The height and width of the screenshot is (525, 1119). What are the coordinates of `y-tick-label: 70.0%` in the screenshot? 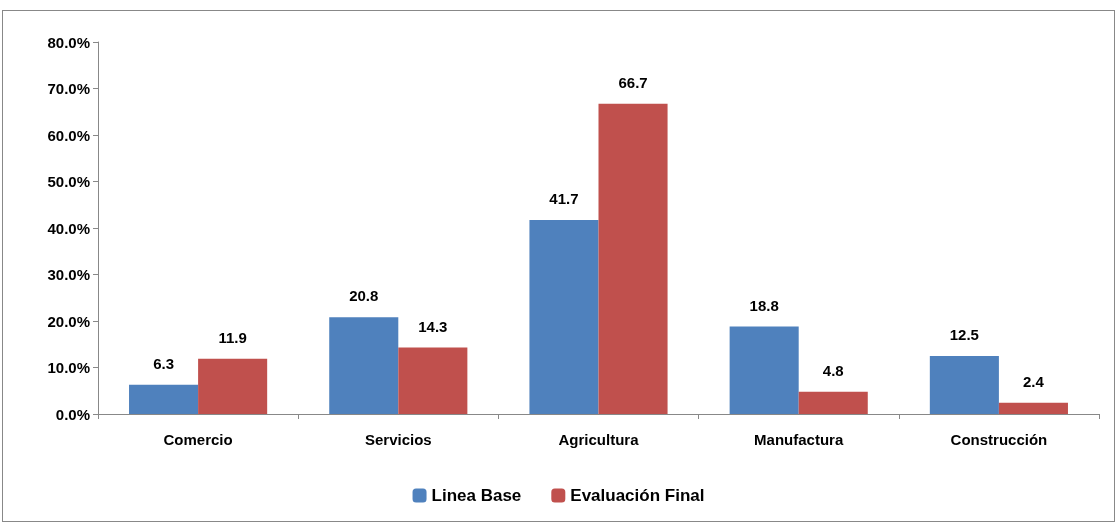 It's located at (68, 88).